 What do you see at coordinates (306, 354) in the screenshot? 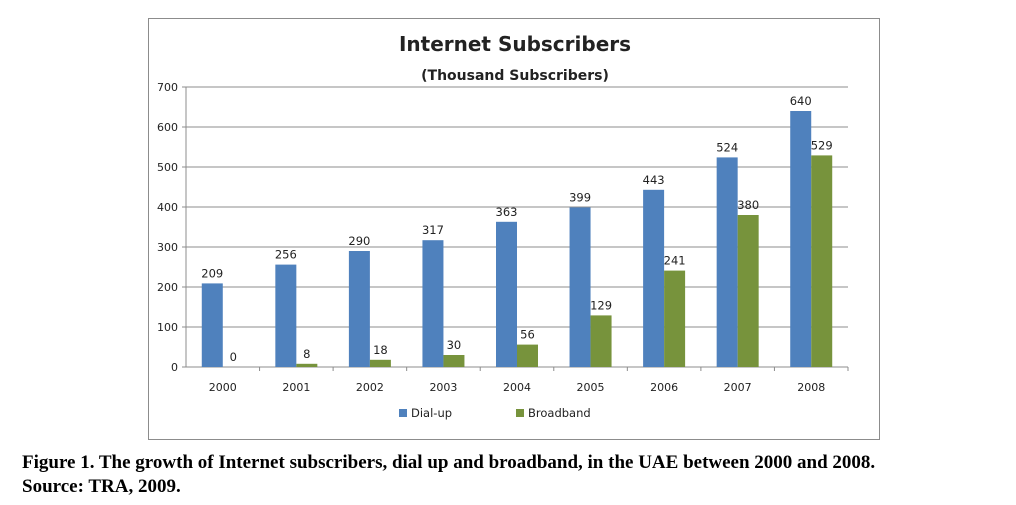
I see `data-label: 8` at bounding box center [306, 354].